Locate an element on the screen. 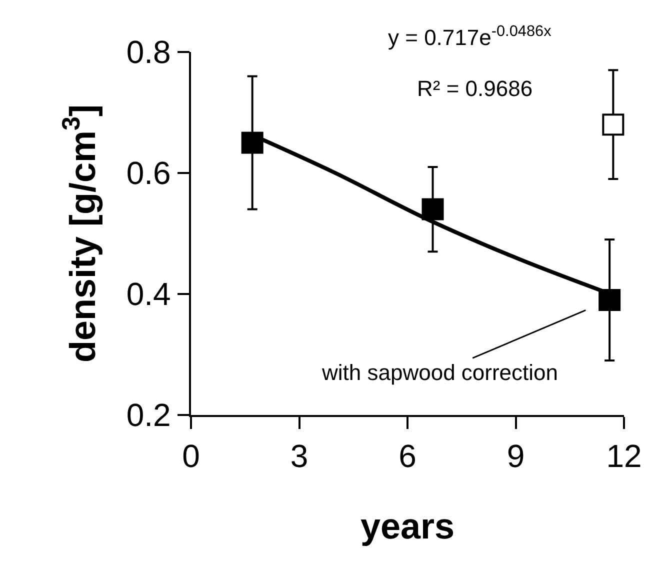 The image size is (646, 569). y-tick-label: 0.4 is located at coordinates (148, 294).